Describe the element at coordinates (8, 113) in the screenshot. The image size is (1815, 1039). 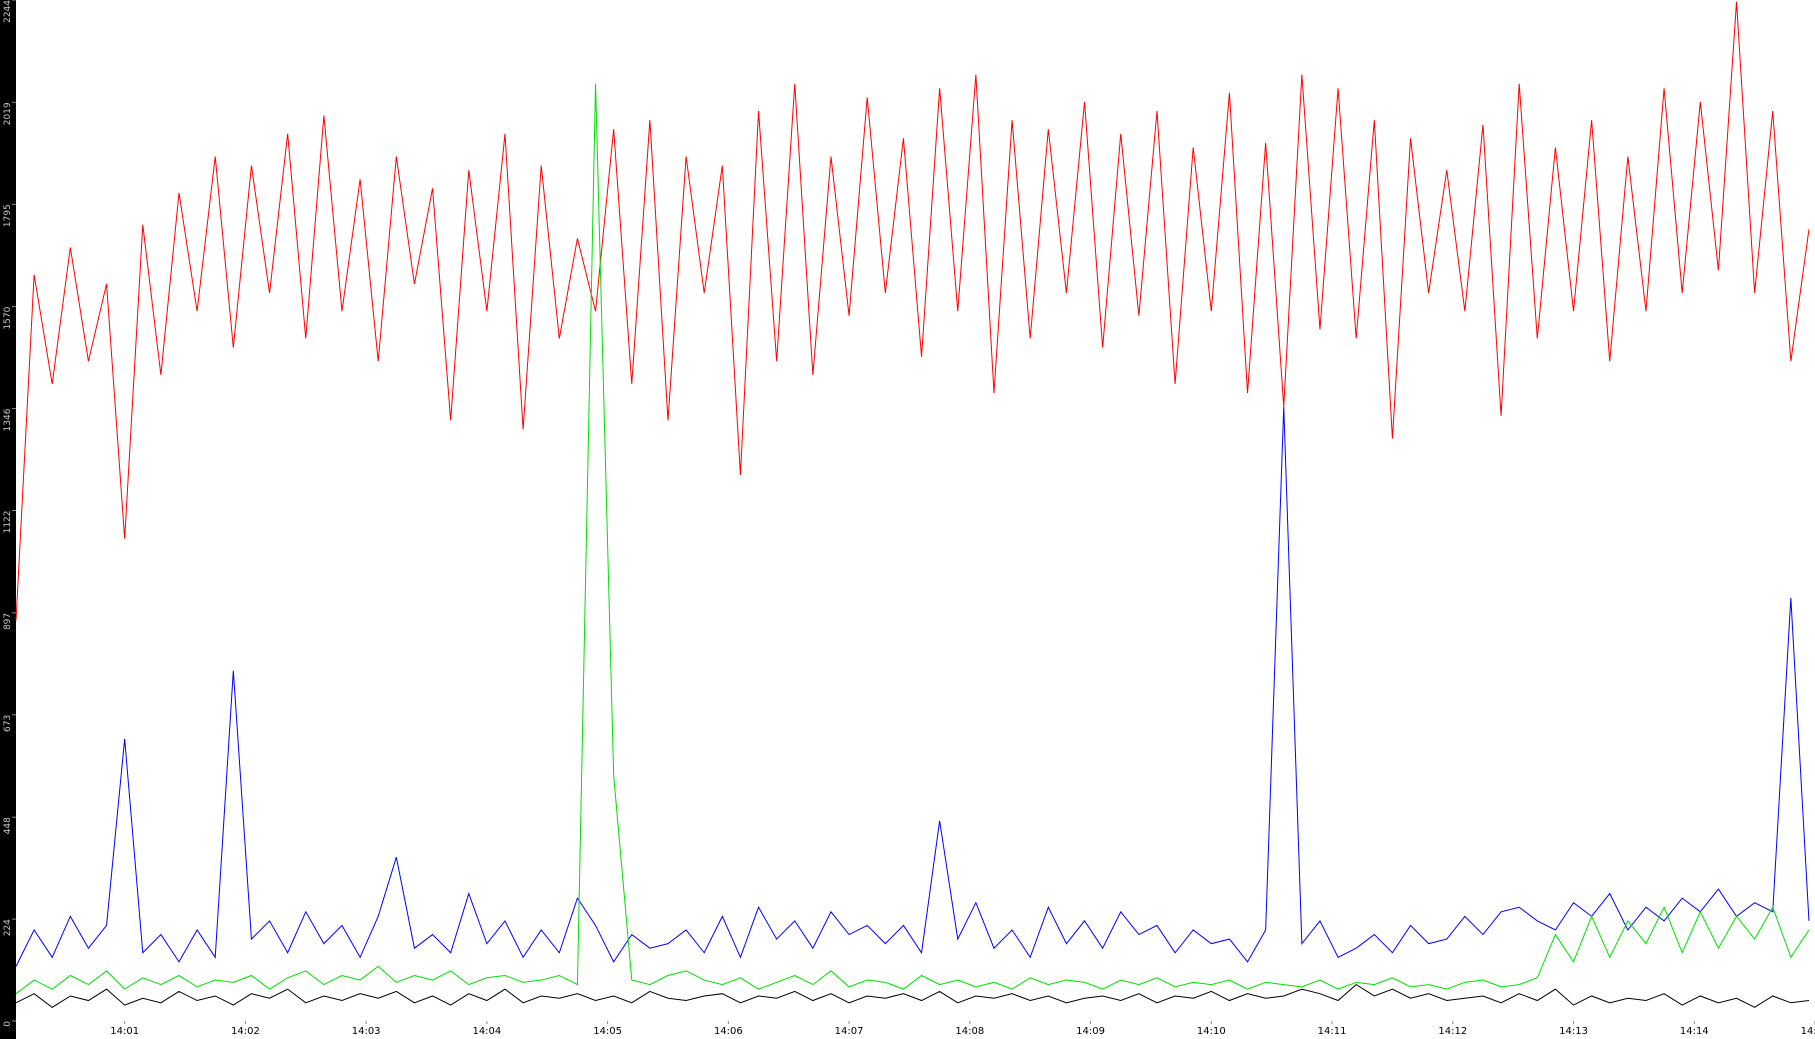
I see `y-tick-label: 2019` at that location.